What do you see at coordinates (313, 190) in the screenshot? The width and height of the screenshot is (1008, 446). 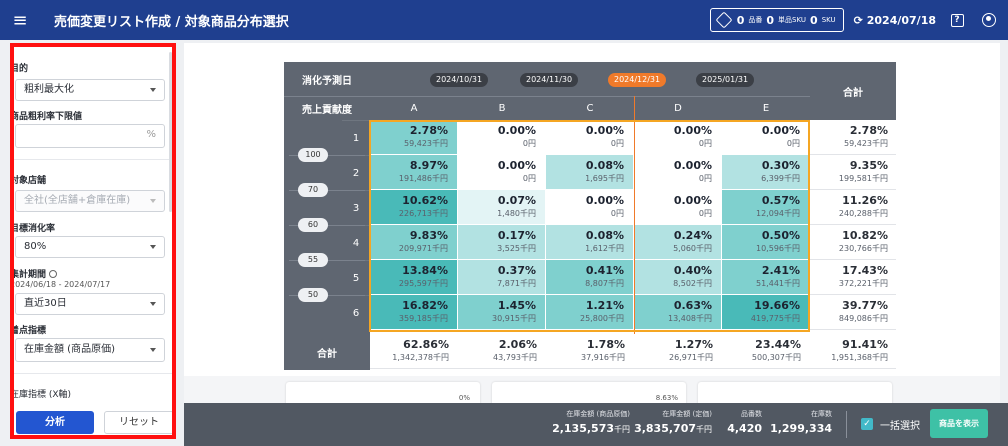 I see `row-boundary-marker: 70` at bounding box center [313, 190].